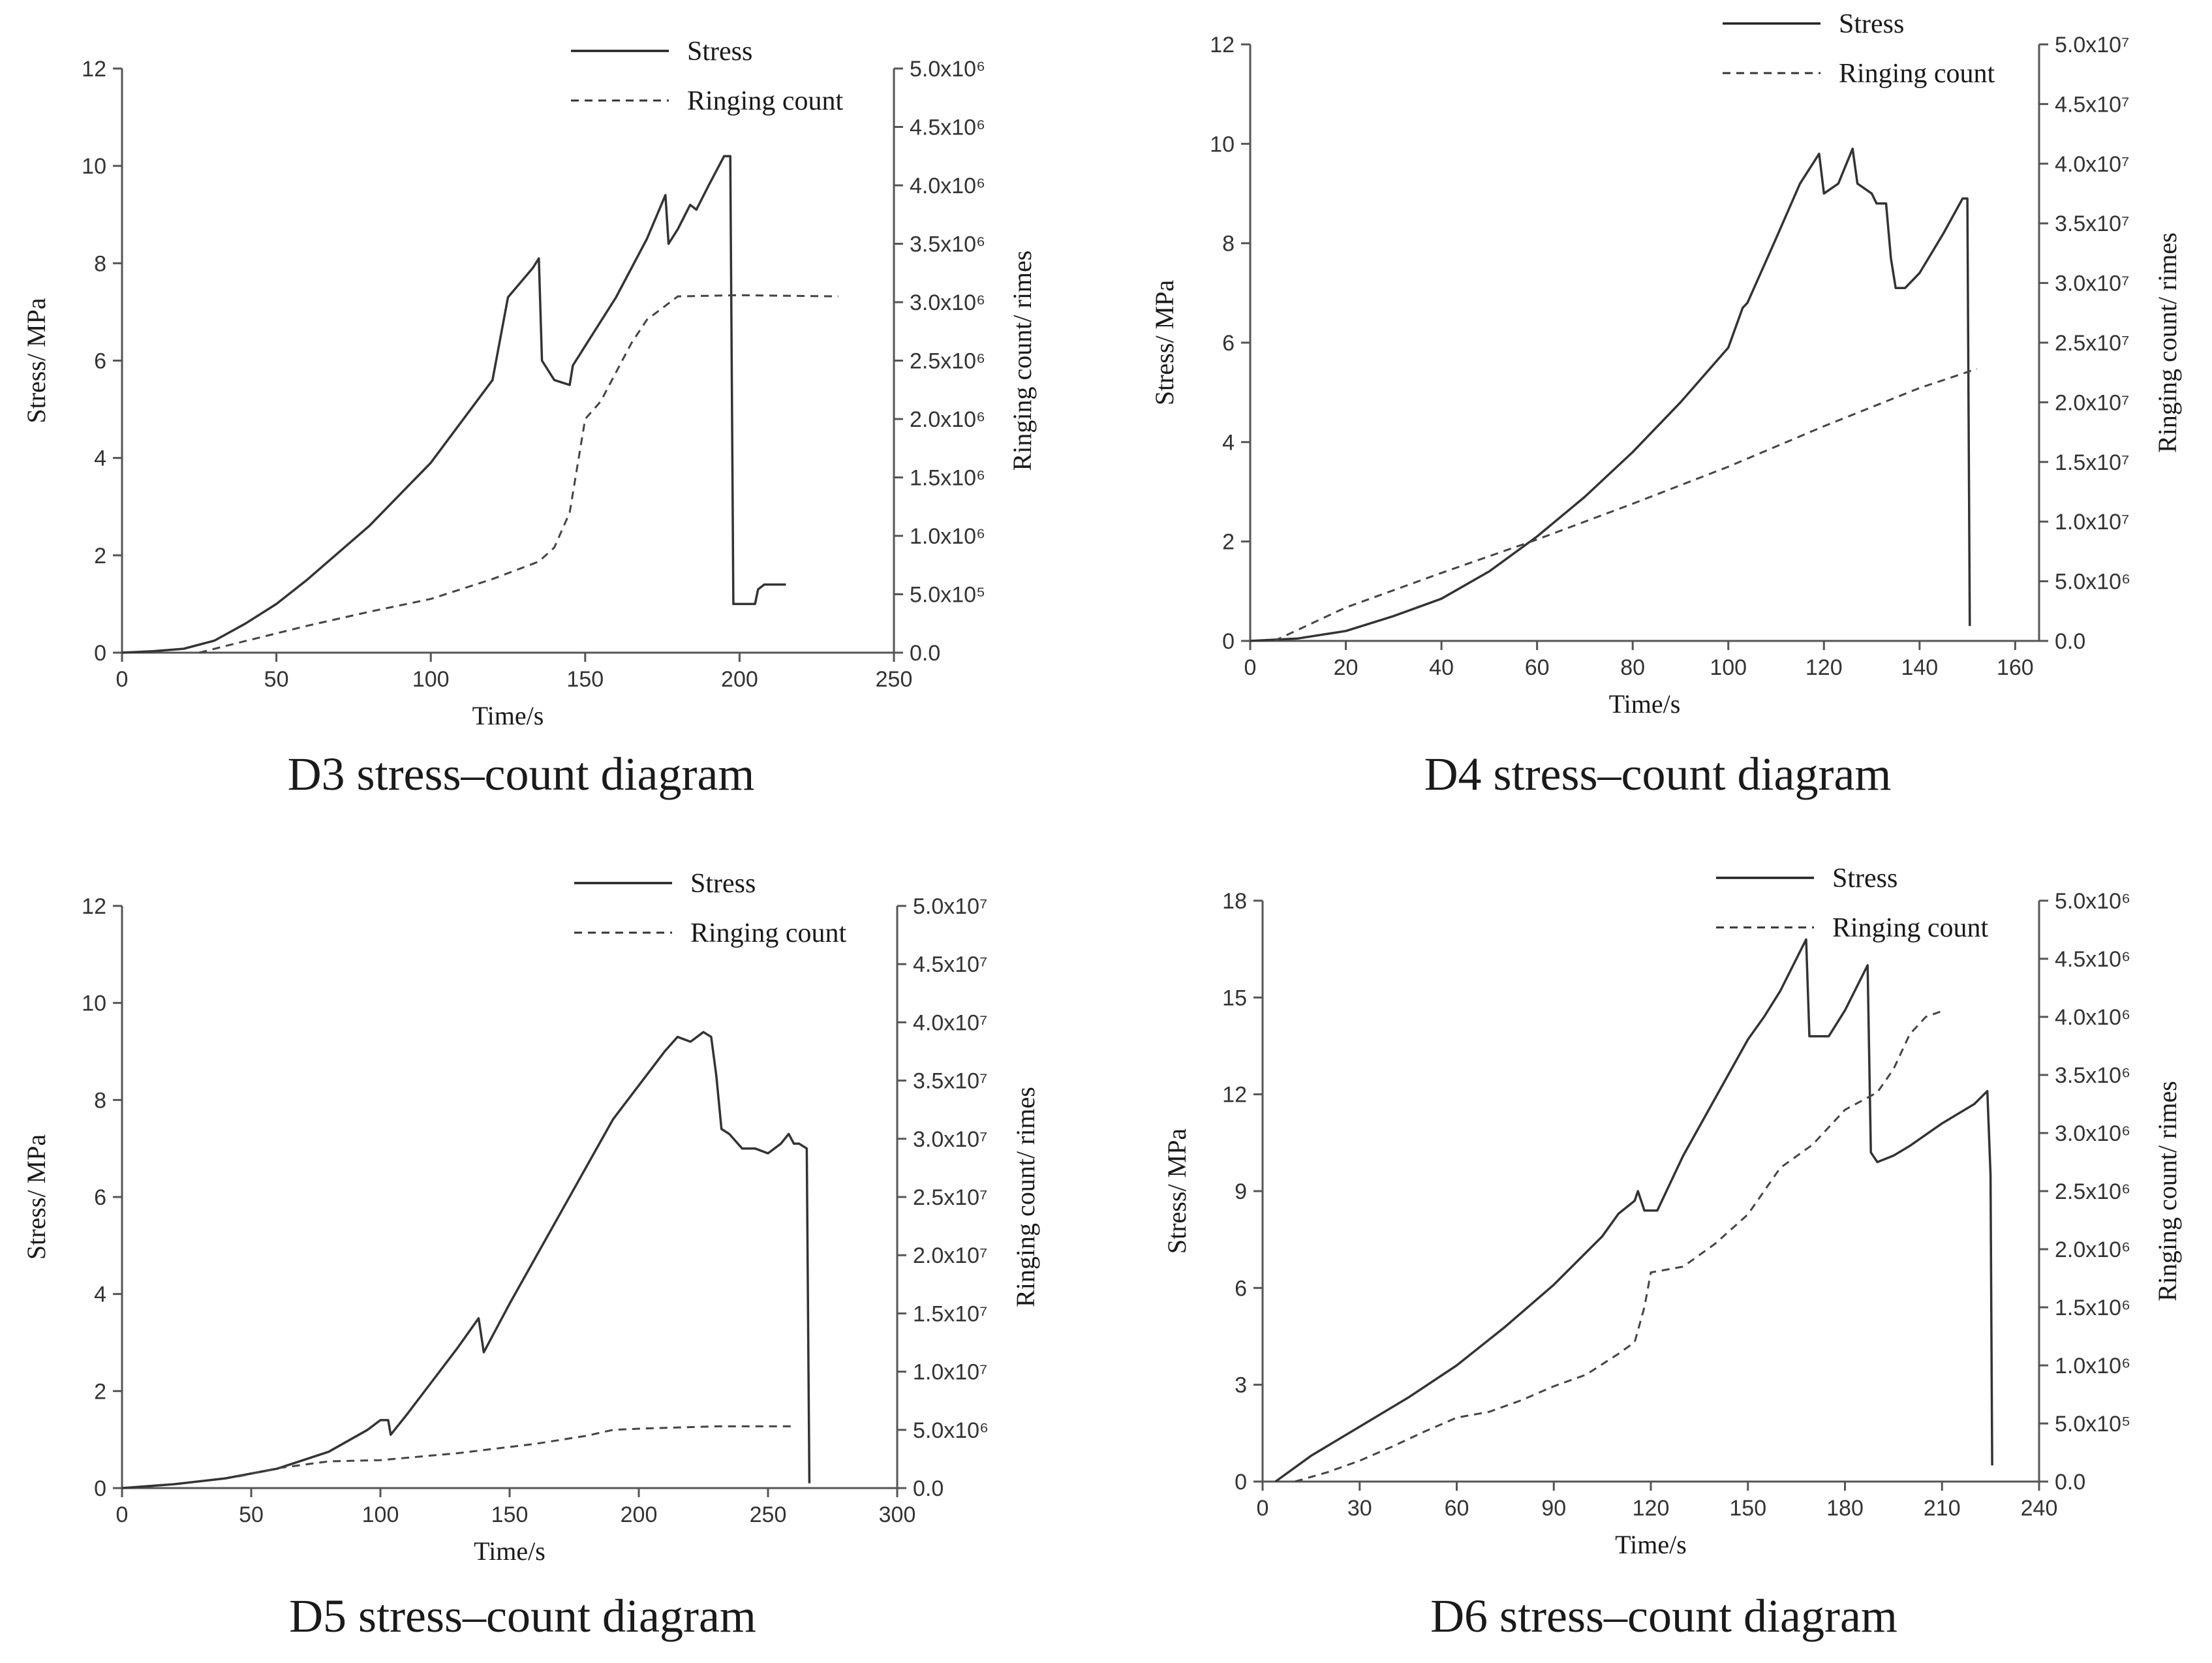 This screenshot has width=2212, height=1663. I want to click on y-tick-label: 3, so click(1241, 1386).